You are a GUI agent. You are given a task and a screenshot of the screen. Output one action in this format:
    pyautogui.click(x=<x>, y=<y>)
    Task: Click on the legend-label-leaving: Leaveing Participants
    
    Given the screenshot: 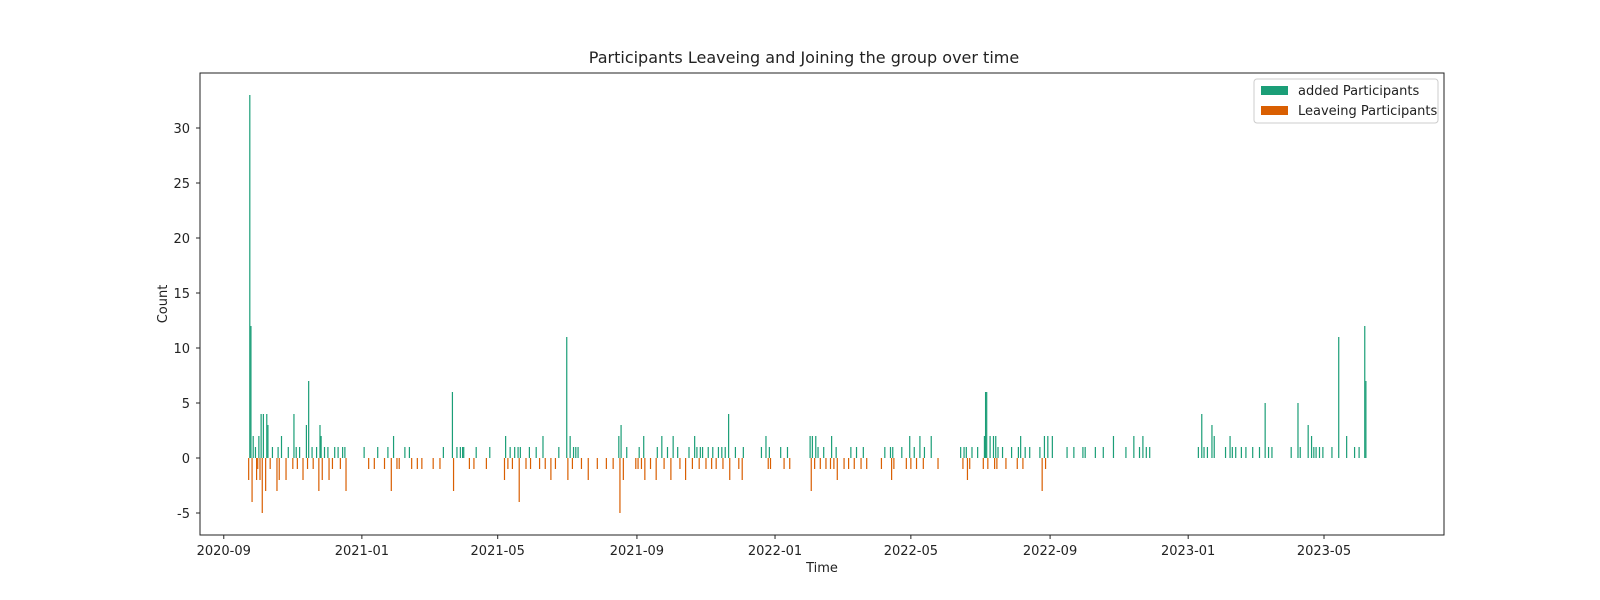 What is the action you would take?
    pyautogui.click(x=1367, y=111)
    